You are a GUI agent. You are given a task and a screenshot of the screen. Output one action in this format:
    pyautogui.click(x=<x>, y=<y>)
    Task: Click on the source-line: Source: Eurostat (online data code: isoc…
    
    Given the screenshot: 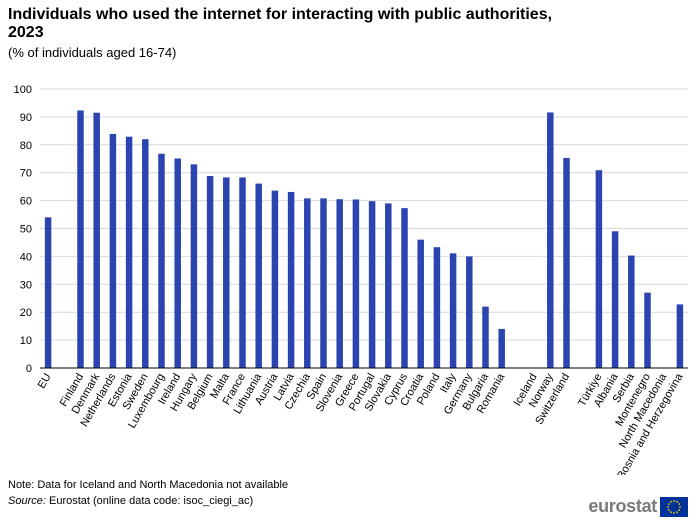 What is the action you would take?
    pyautogui.click(x=130, y=501)
    